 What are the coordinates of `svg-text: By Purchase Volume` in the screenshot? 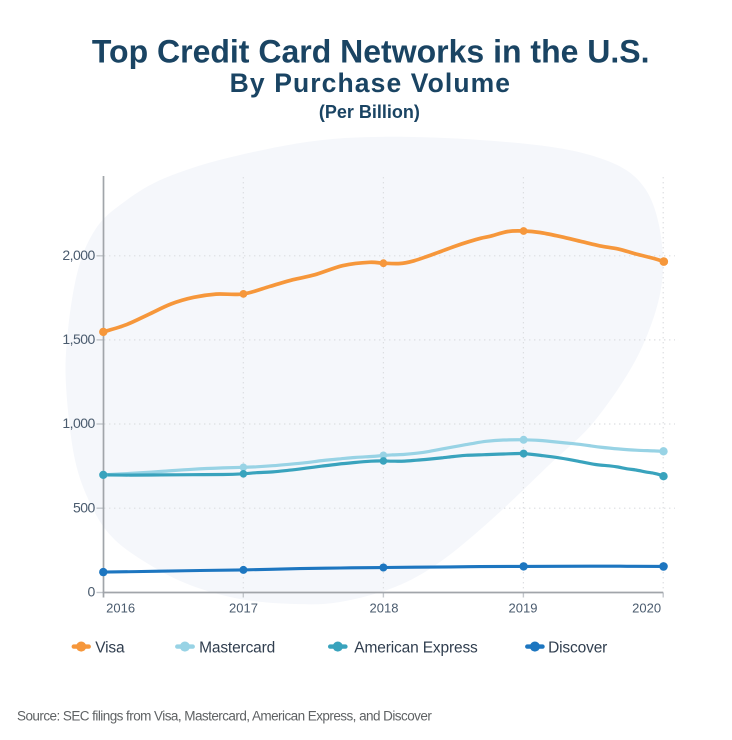 It's located at (370, 83).